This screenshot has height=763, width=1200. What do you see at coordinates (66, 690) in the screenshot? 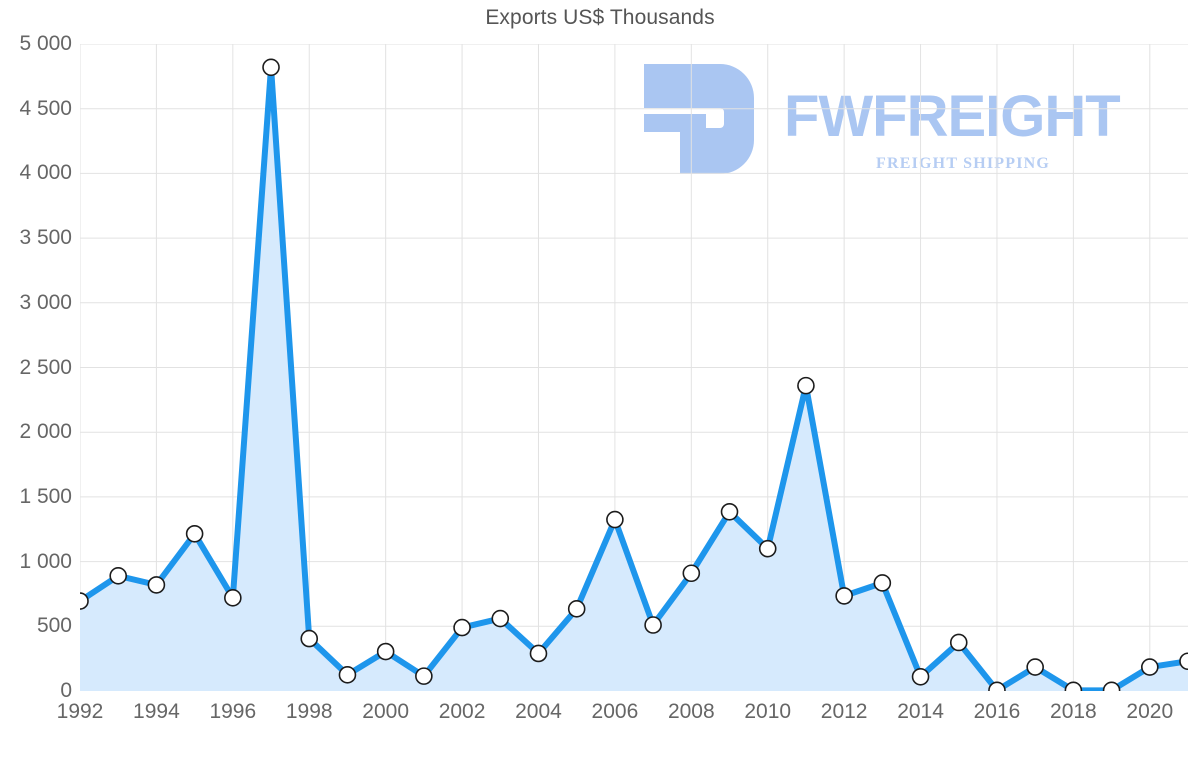
I see `y-axis-tick-label: 0` at bounding box center [66, 690].